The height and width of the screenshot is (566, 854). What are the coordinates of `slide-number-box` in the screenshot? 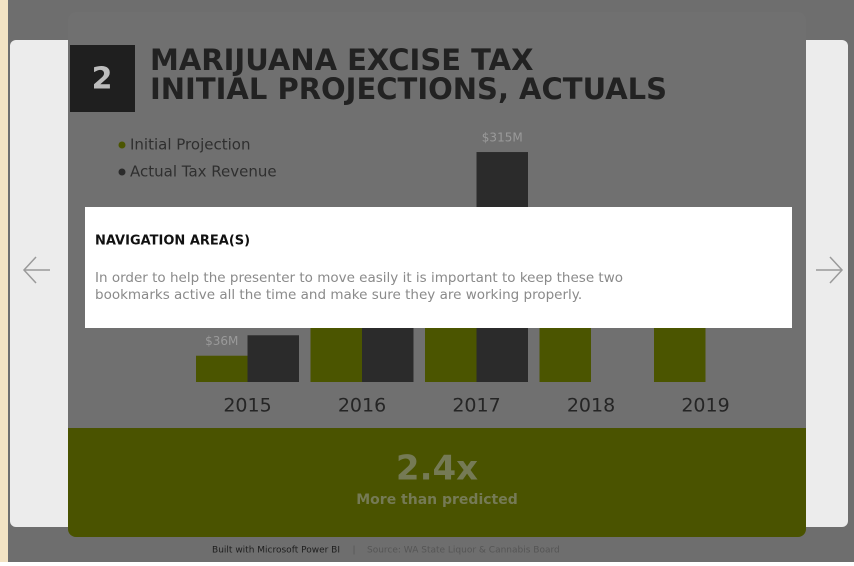 It's located at (102, 78).